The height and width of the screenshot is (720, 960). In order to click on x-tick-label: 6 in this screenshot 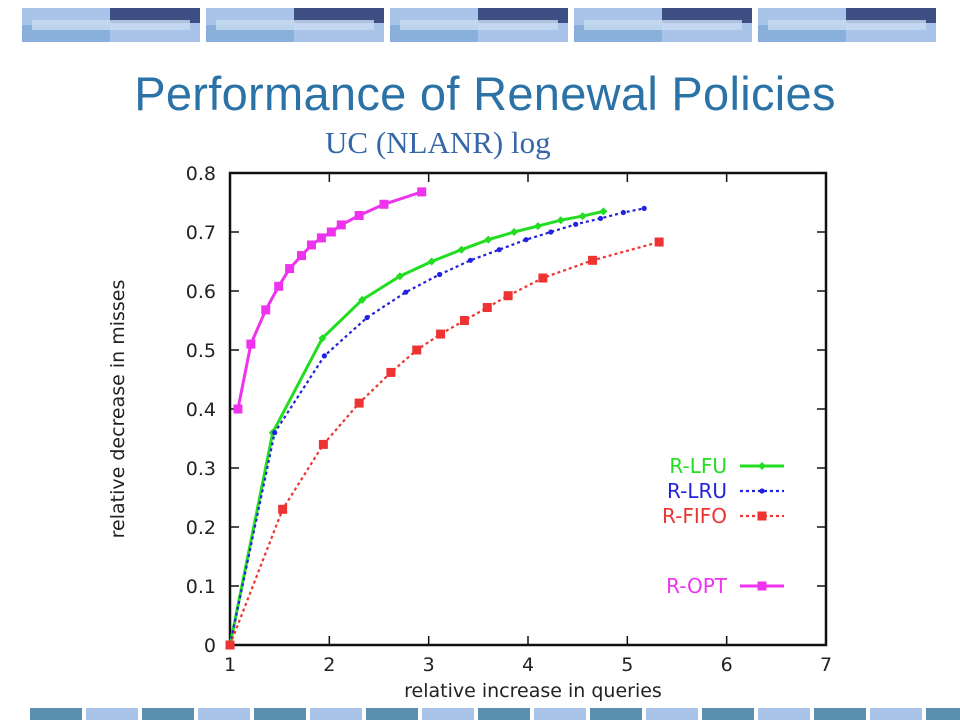, I will do `click(727, 665)`.